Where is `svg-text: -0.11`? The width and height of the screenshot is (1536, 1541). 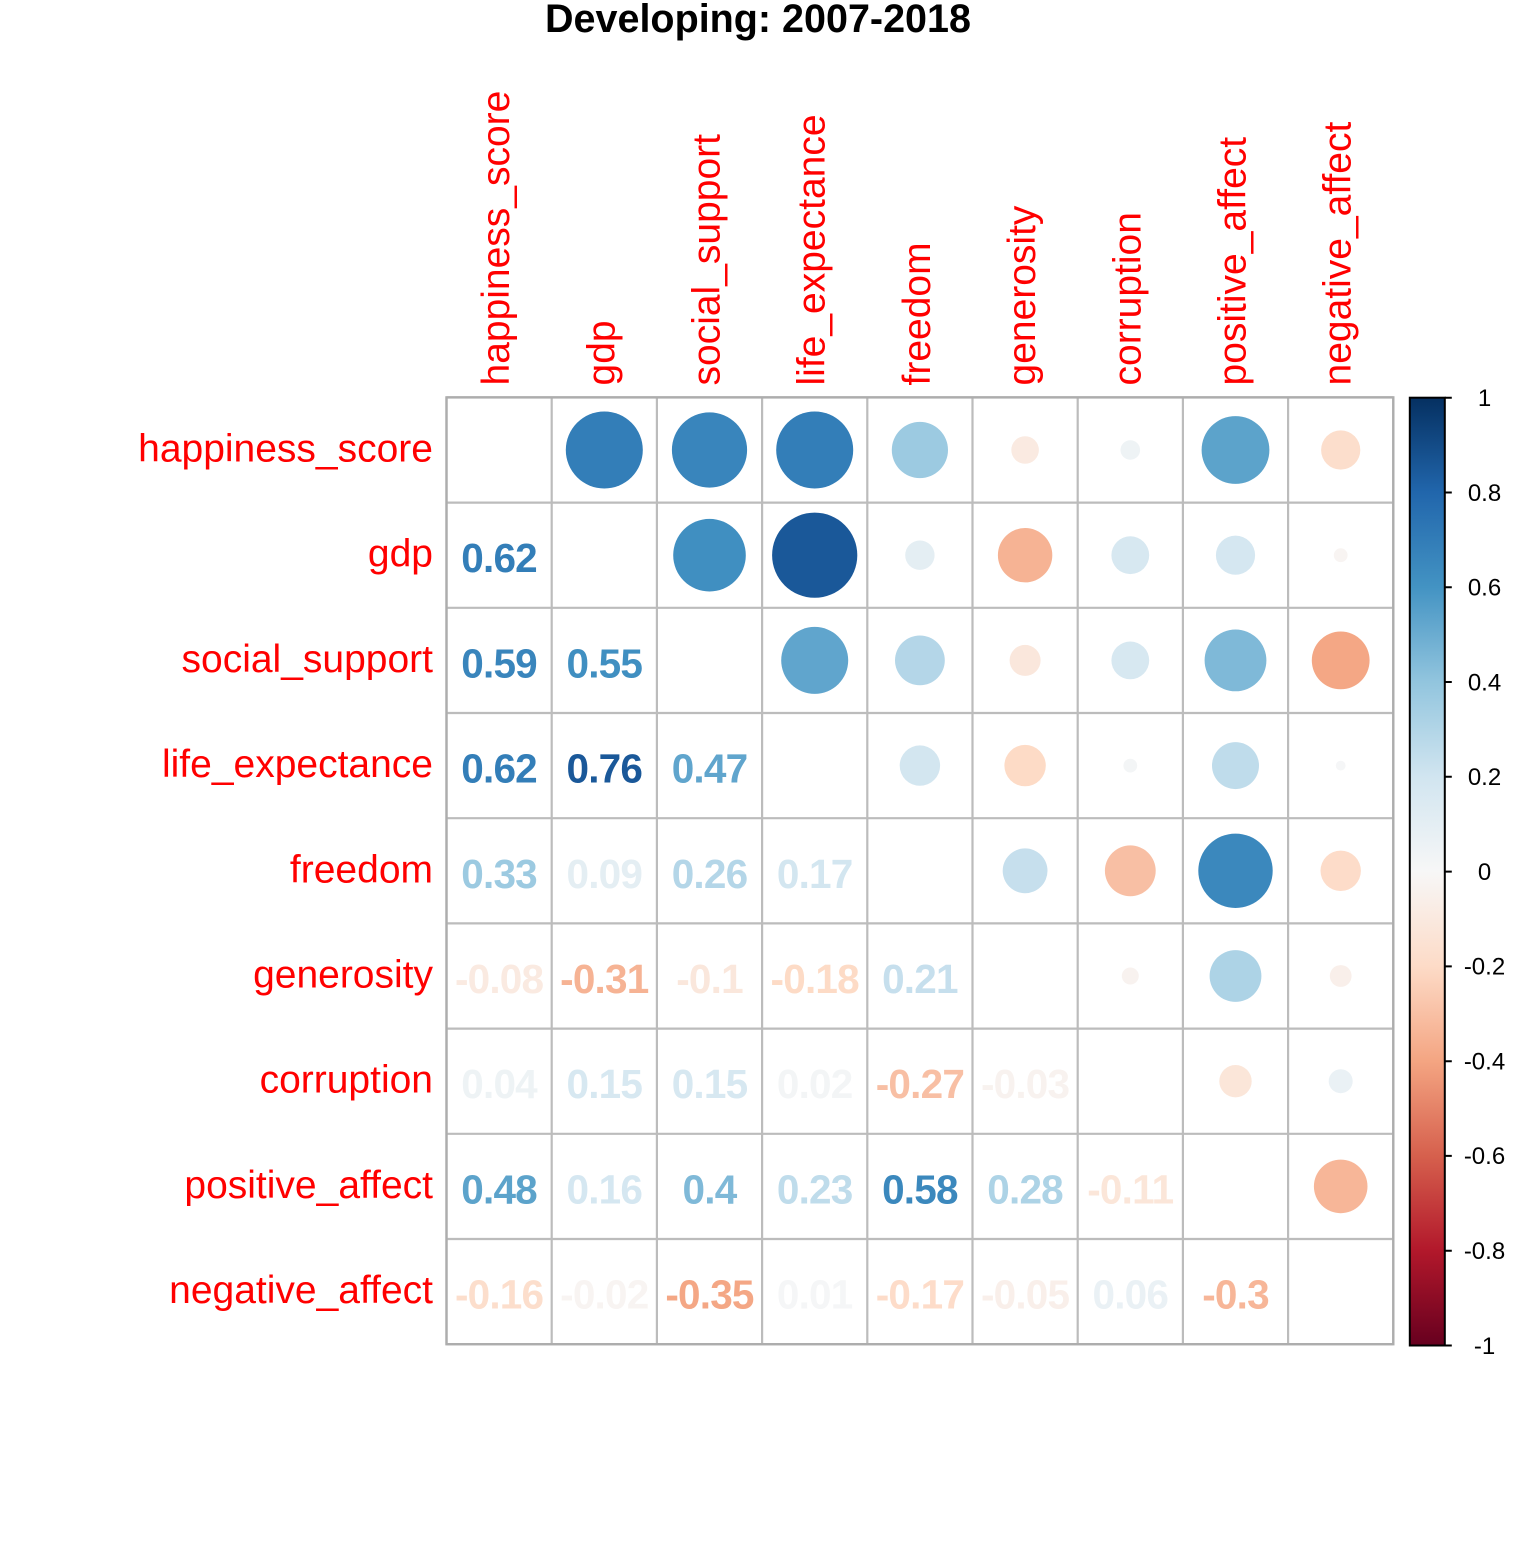
svg-text: -0.11 is located at coordinates (1130, 1189).